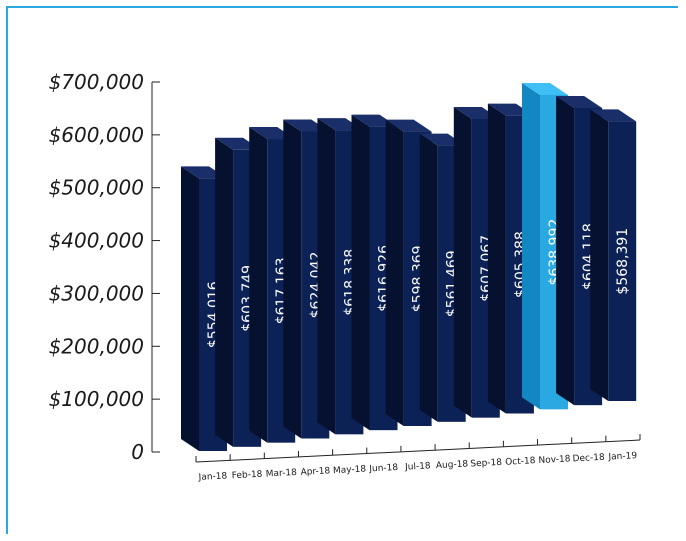  Describe the element at coordinates (452, 465) in the screenshot. I see `x-tick-label: Aug-18` at that location.